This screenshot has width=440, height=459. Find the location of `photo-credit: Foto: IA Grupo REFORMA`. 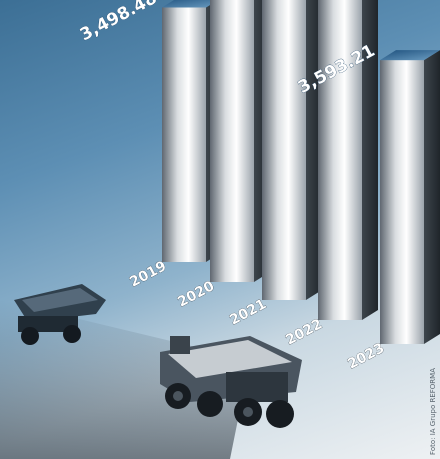

photo-credit: Foto: IA Grupo REFORMA is located at coordinates (433, 411).